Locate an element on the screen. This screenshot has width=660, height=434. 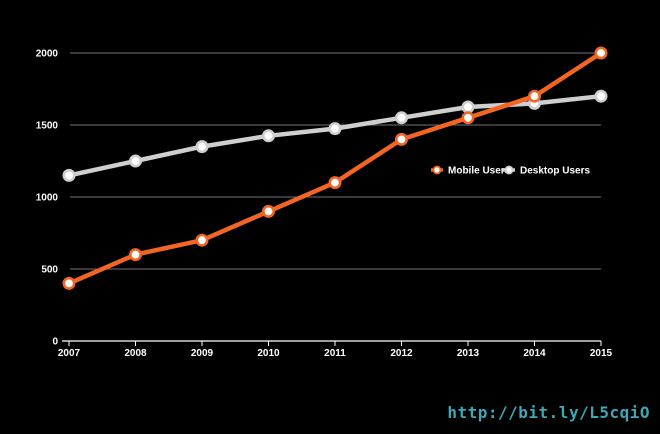
x-tick-label: 2012 is located at coordinates (401, 353).